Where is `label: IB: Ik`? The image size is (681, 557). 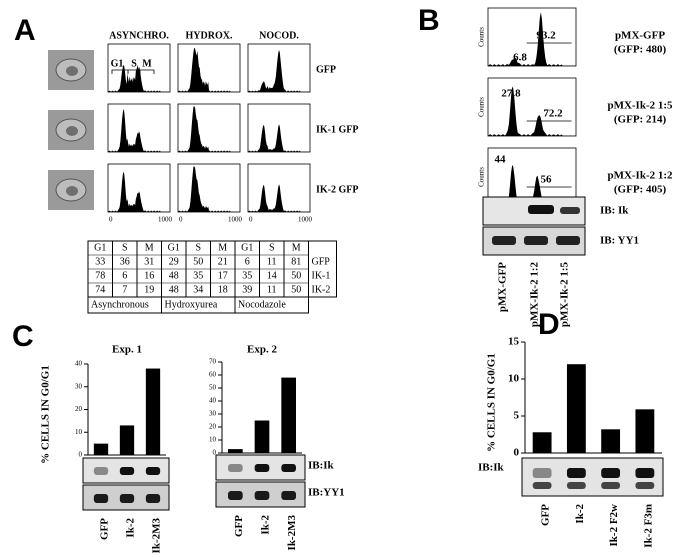 label: IB: Ik is located at coordinates (614, 211).